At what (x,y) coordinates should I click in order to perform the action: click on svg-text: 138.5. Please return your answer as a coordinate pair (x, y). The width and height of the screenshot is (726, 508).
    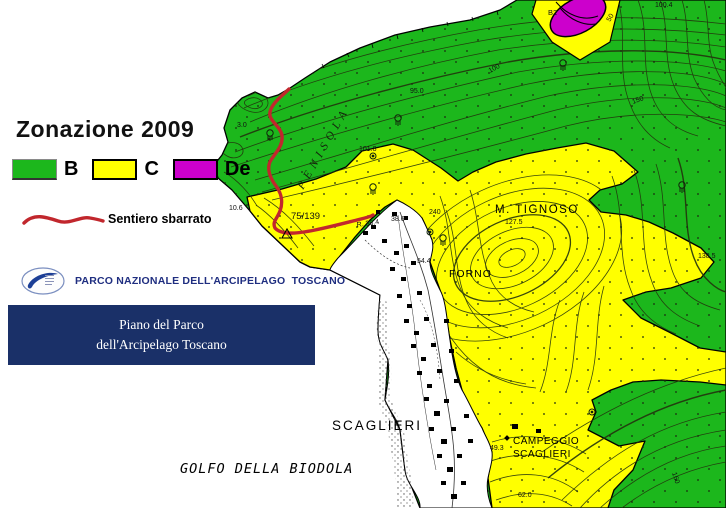
    Looking at the image, I should click on (707, 256).